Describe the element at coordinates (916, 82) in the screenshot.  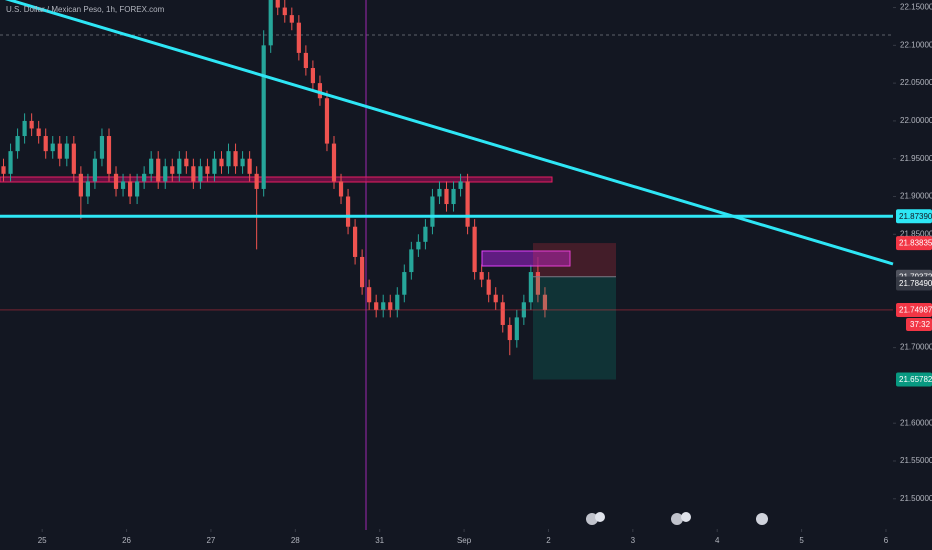
I see `y-tick-label: 22.05000` at that location.